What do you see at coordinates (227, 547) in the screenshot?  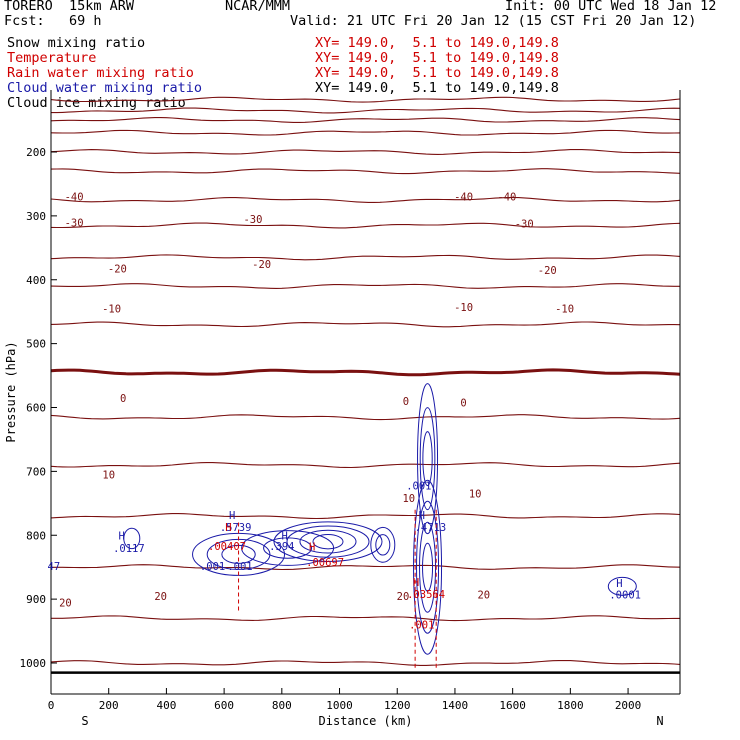 I see `value-label: .00407` at bounding box center [227, 547].